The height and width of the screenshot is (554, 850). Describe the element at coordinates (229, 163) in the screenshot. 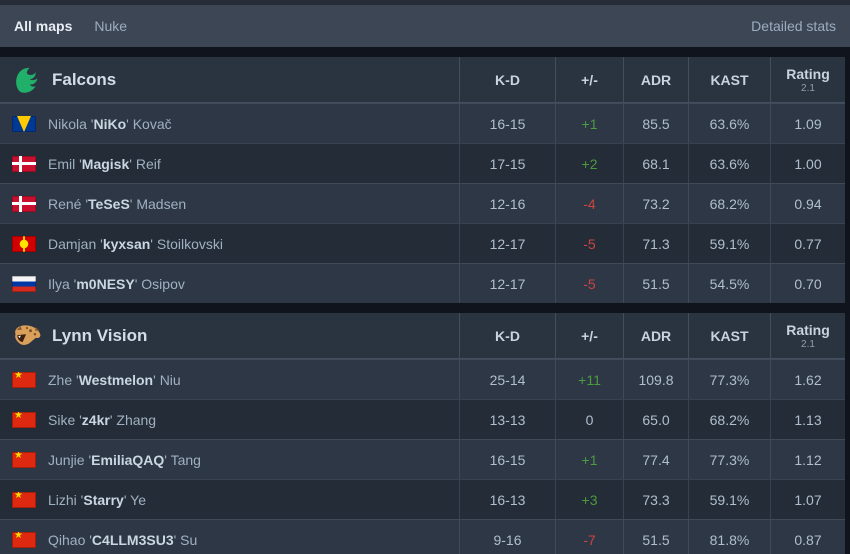

I see `player-link: Emil 'Magisk' Reif` at that location.